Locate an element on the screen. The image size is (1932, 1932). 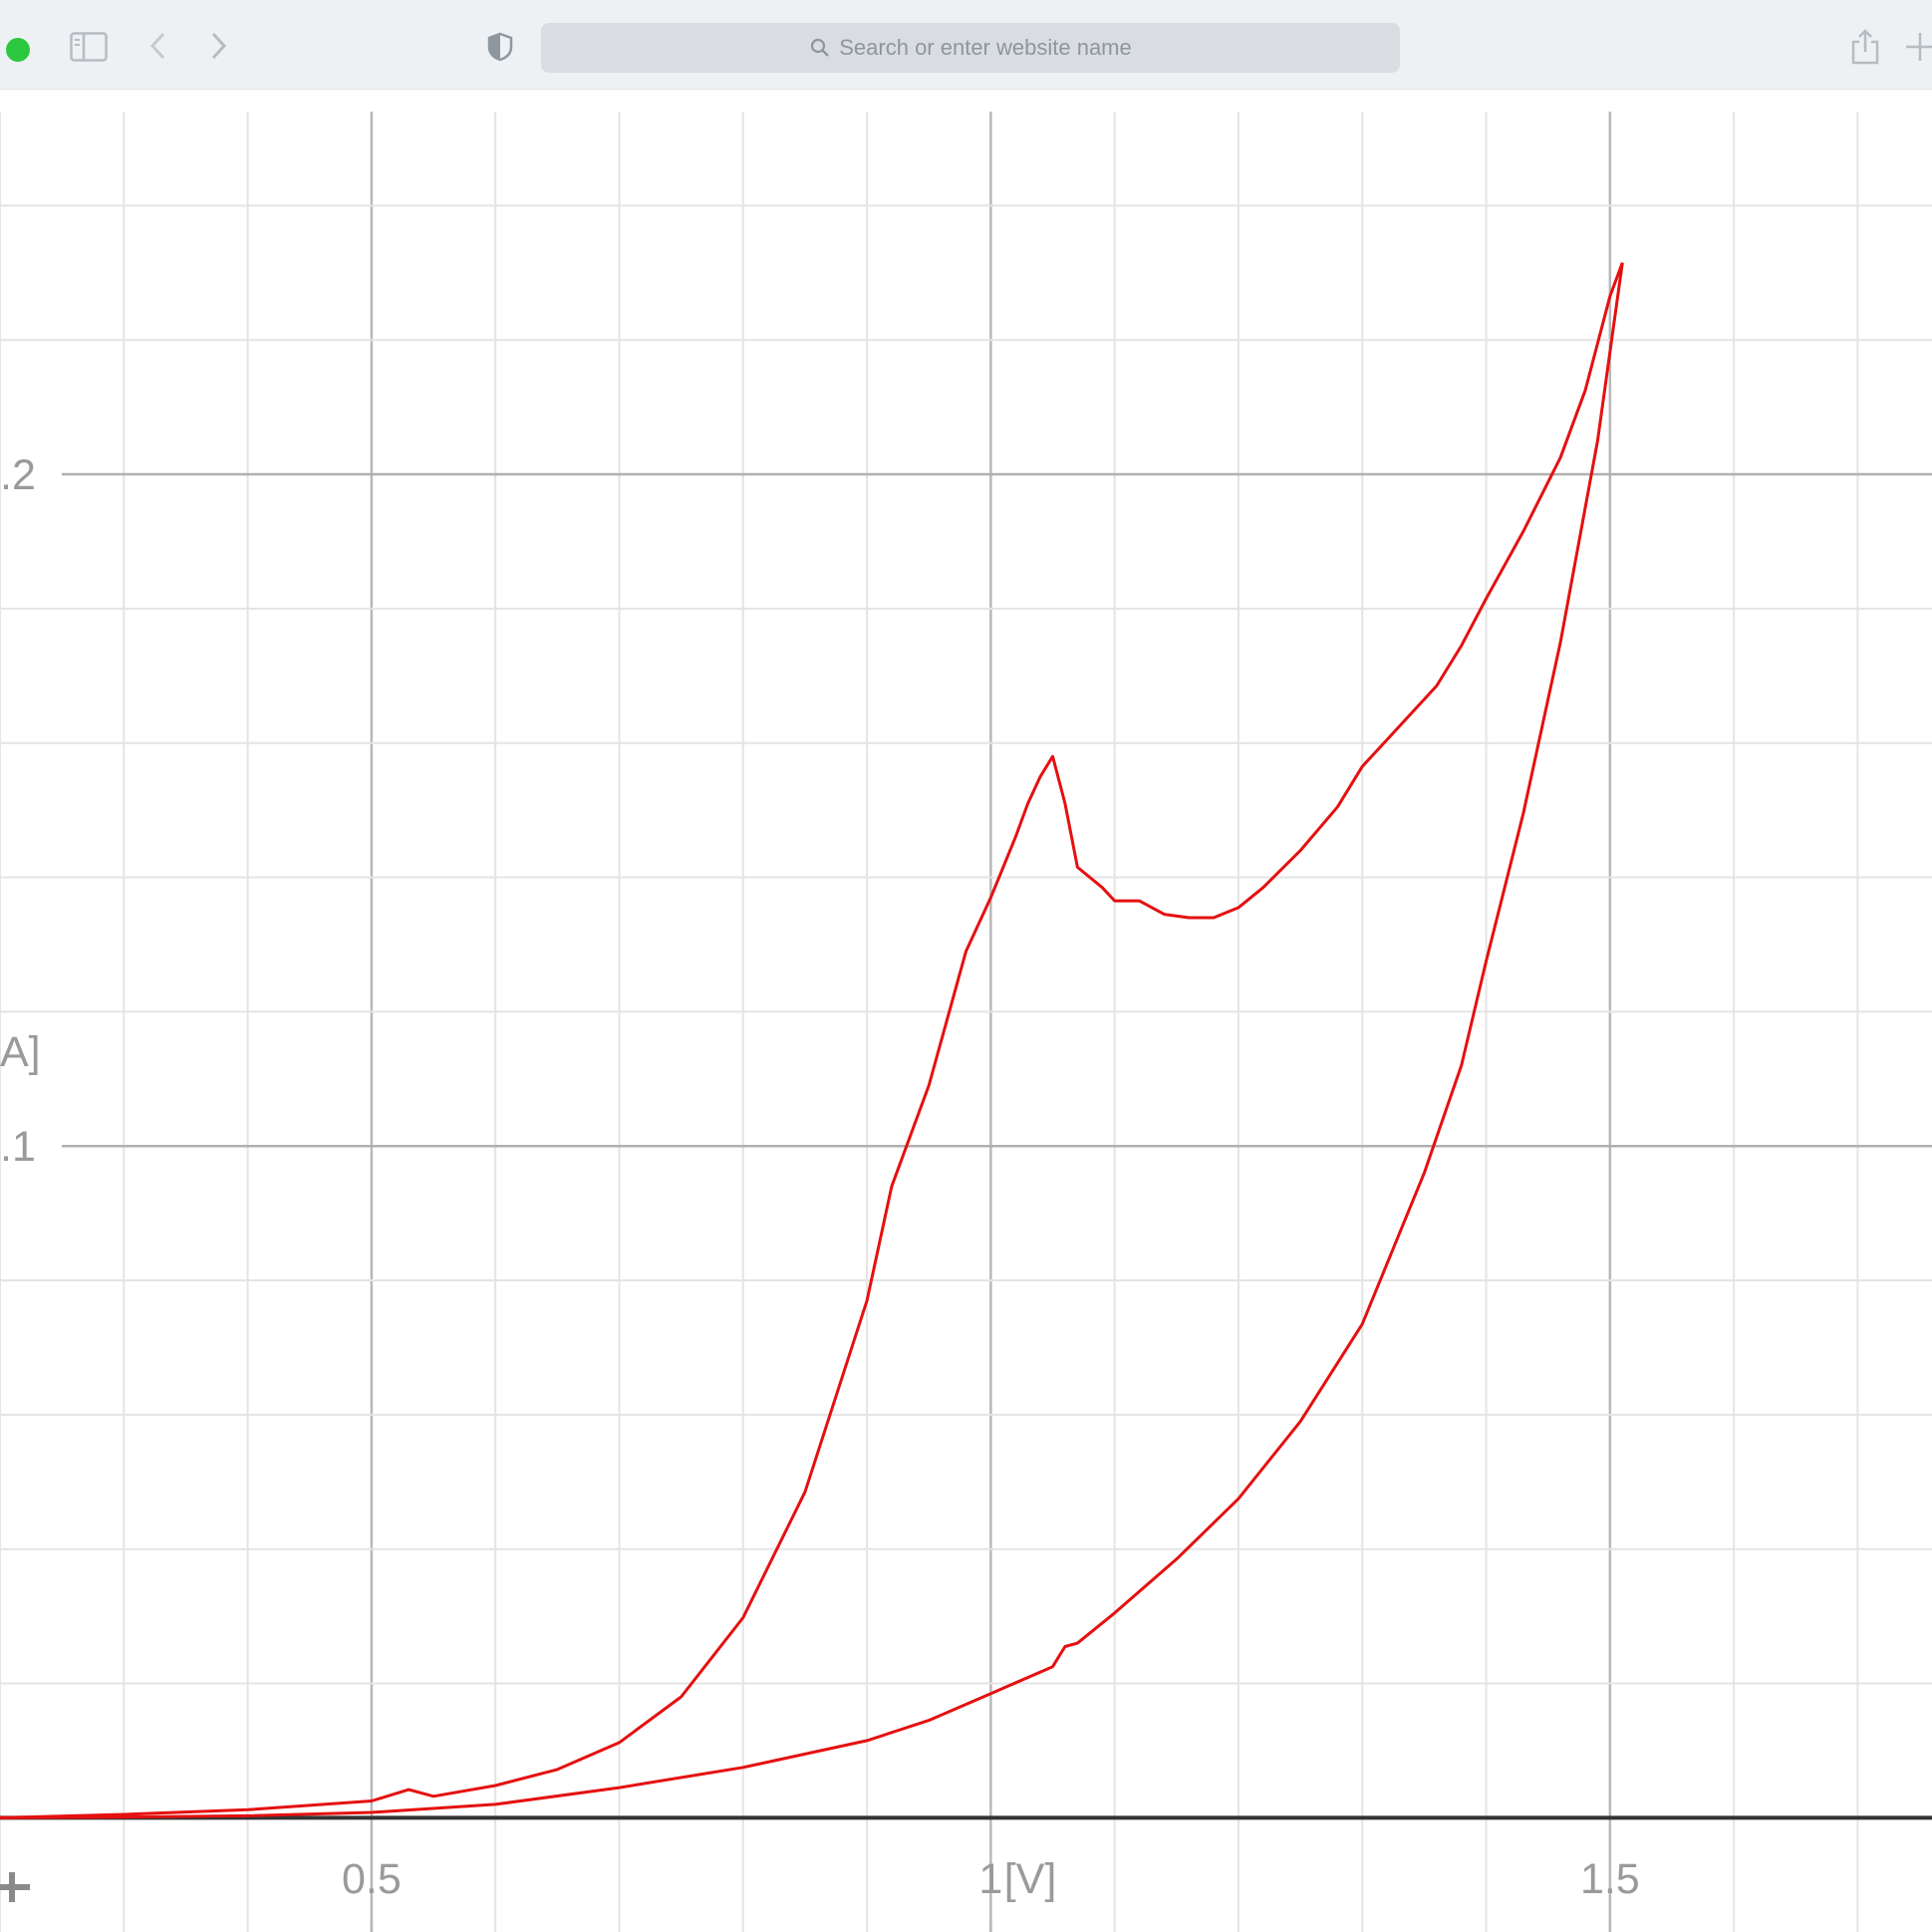
y-tick-label: .1 is located at coordinates (18, 1147).